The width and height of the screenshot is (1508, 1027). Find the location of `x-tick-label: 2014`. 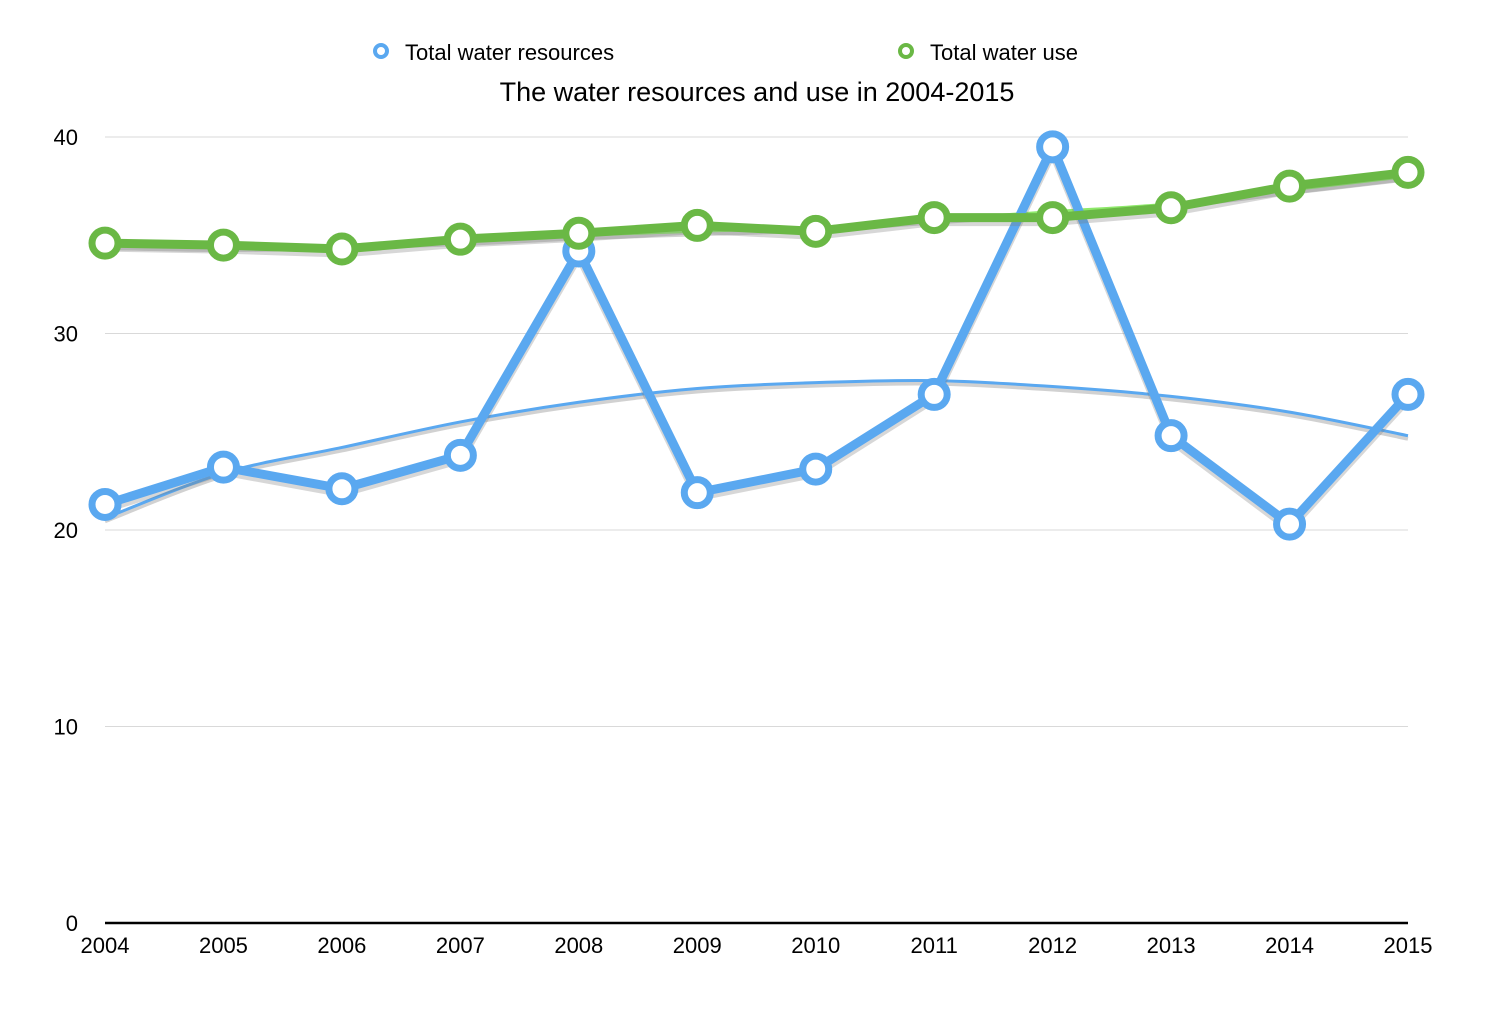

x-tick-label: 2014 is located at coordinates (1289, 945).